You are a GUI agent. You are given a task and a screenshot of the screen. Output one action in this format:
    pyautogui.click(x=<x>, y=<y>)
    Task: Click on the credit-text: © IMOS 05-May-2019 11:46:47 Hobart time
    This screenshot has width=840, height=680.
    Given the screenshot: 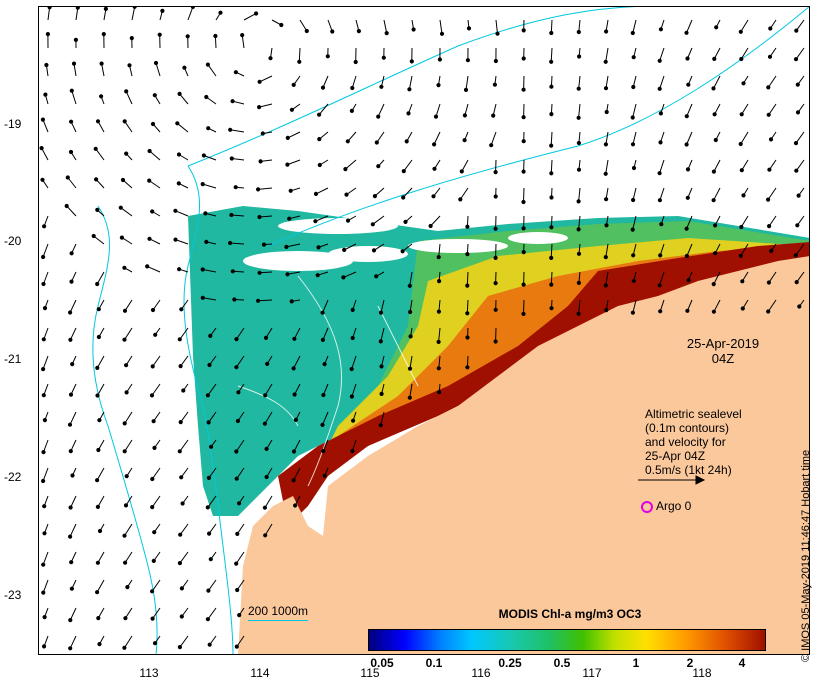 What is the action you would take?
    pyautogui.click(x=806, y=555)
    